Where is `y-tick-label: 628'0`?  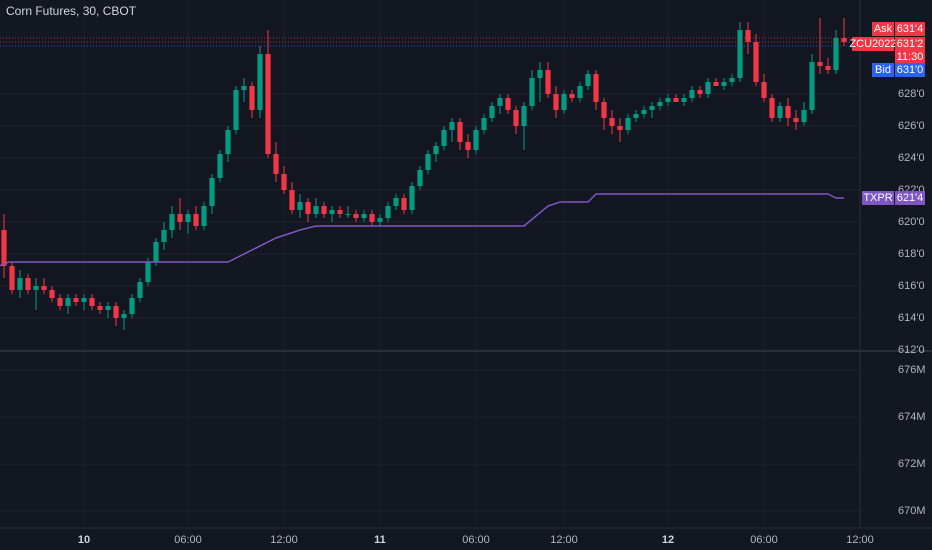
y-tick-label: 628'0 is located at coordinates (911, 94).